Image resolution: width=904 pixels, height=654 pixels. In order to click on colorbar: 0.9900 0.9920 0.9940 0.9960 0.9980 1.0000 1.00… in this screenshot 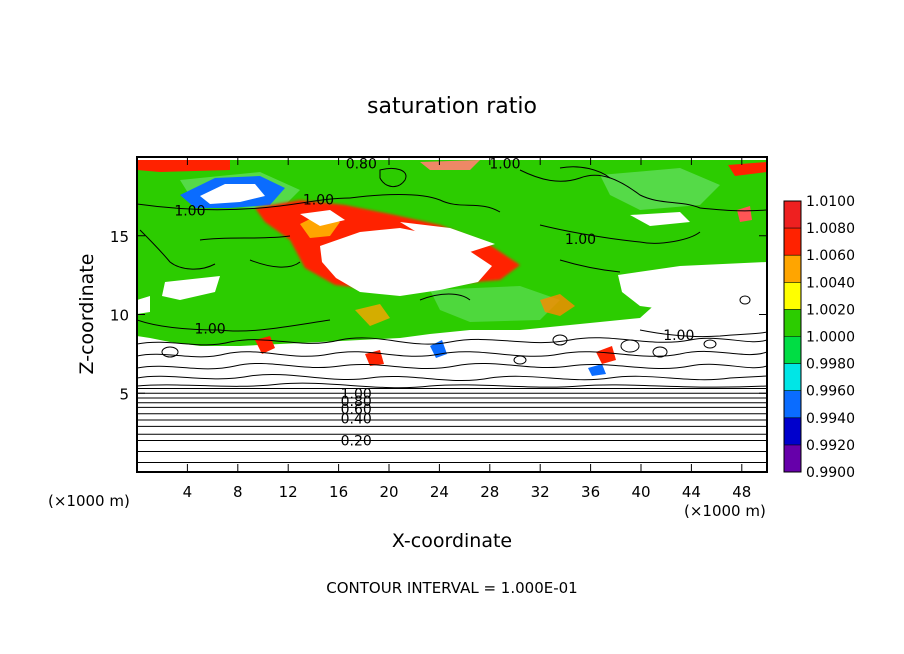, I will do `click(819, 337)`.